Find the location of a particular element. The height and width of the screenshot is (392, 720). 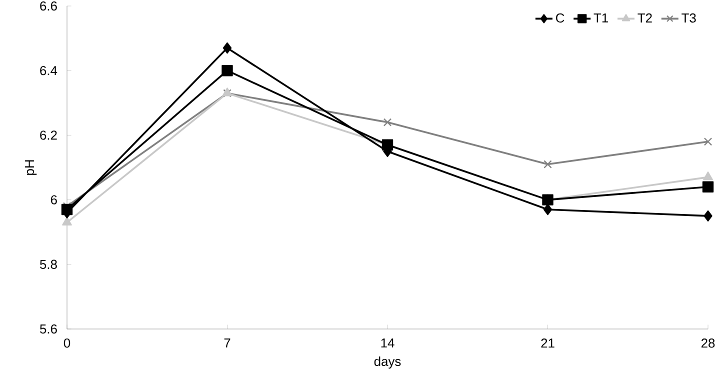

x-tick-label: 14 is located at coordinates (387, 343).